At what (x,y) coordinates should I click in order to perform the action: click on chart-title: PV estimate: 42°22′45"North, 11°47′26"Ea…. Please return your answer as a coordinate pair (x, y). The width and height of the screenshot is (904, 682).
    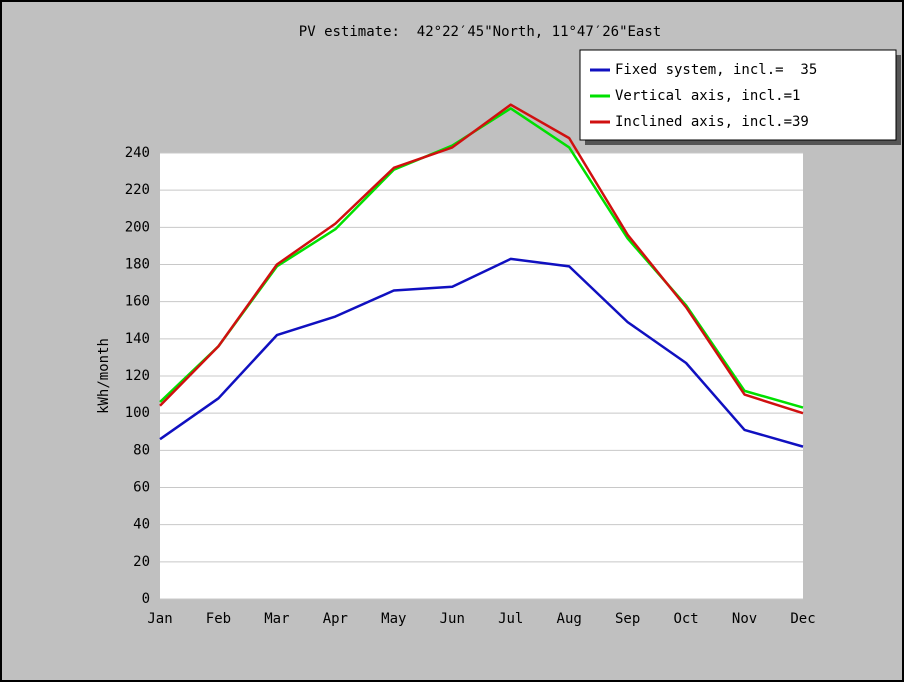
    Looking at the image, I should click on (480, 32).